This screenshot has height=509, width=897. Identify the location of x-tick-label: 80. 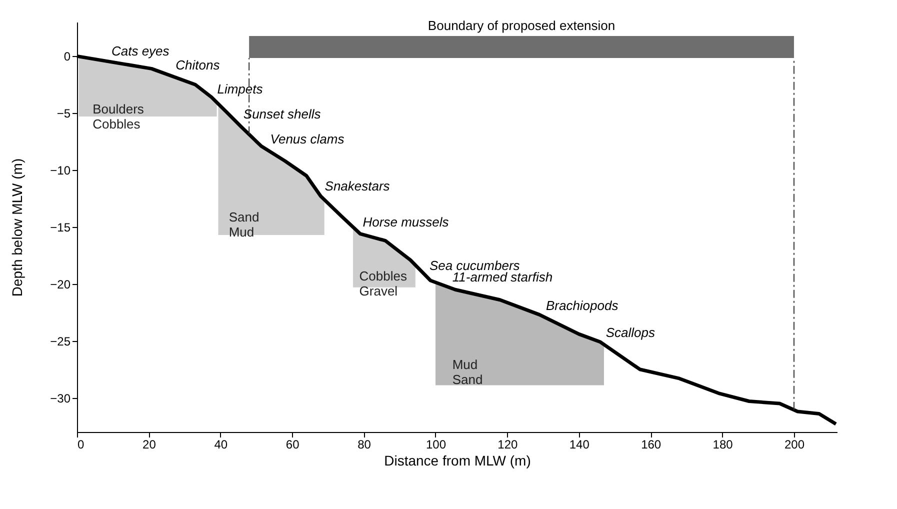
(365, 445).